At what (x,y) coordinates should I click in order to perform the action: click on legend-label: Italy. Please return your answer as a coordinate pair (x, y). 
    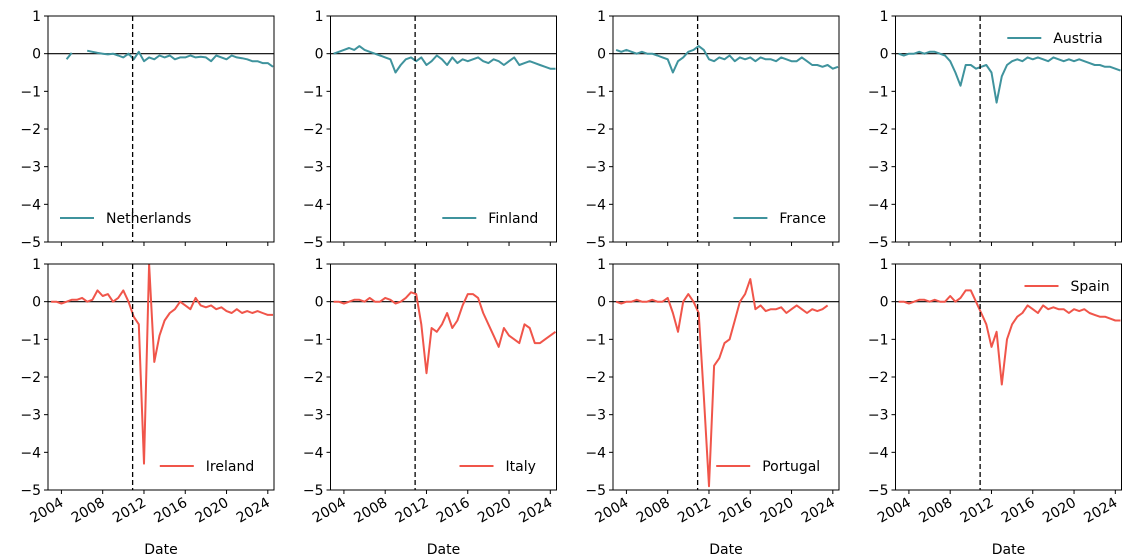
    Looking at the image, I should click on (521, 467).